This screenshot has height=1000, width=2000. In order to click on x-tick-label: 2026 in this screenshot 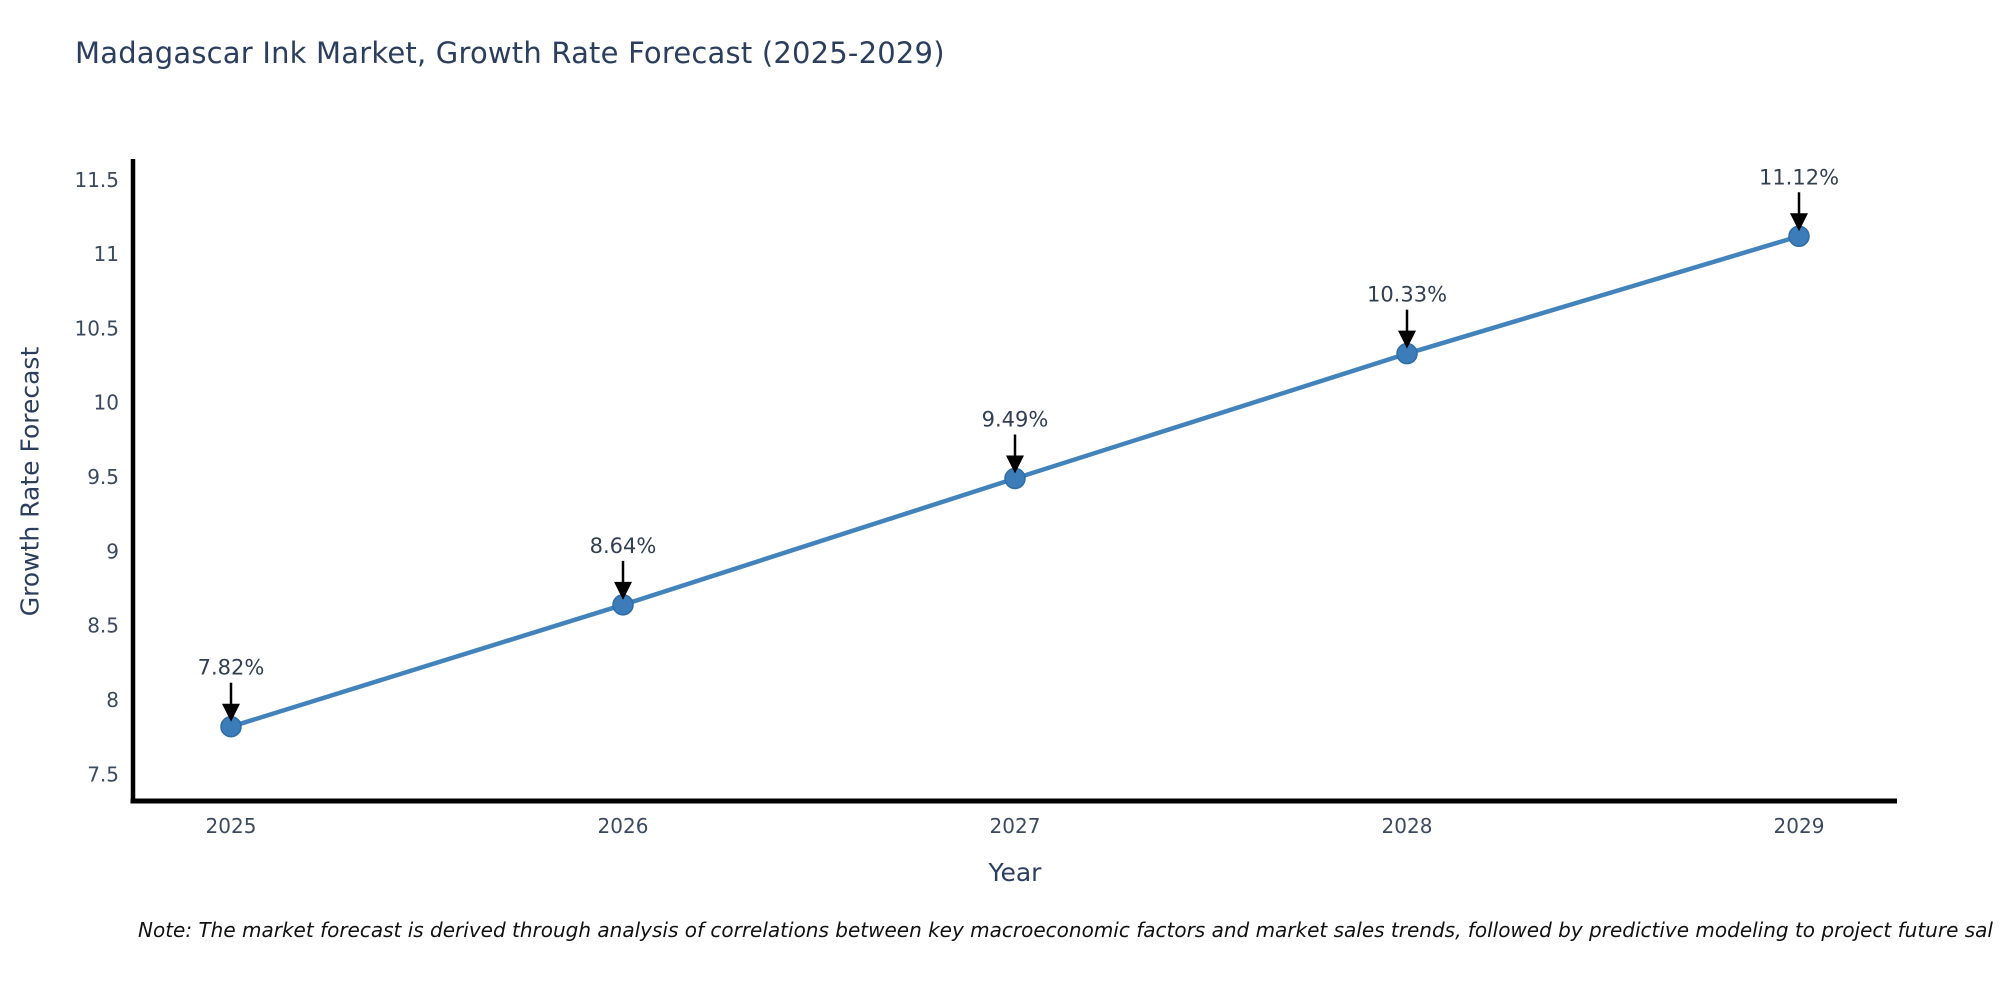, I will do `click(623, 826)`.